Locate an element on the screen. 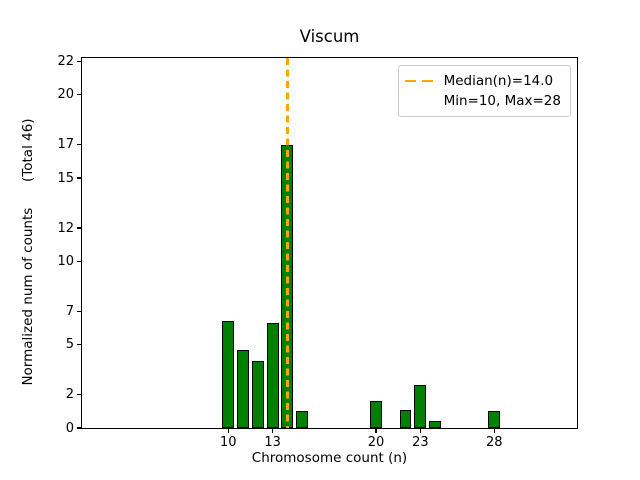 The width and height of the screenshot is (640, 480). legend-label-median: Median(n)=14.0 is located at coordinates (498, 81).